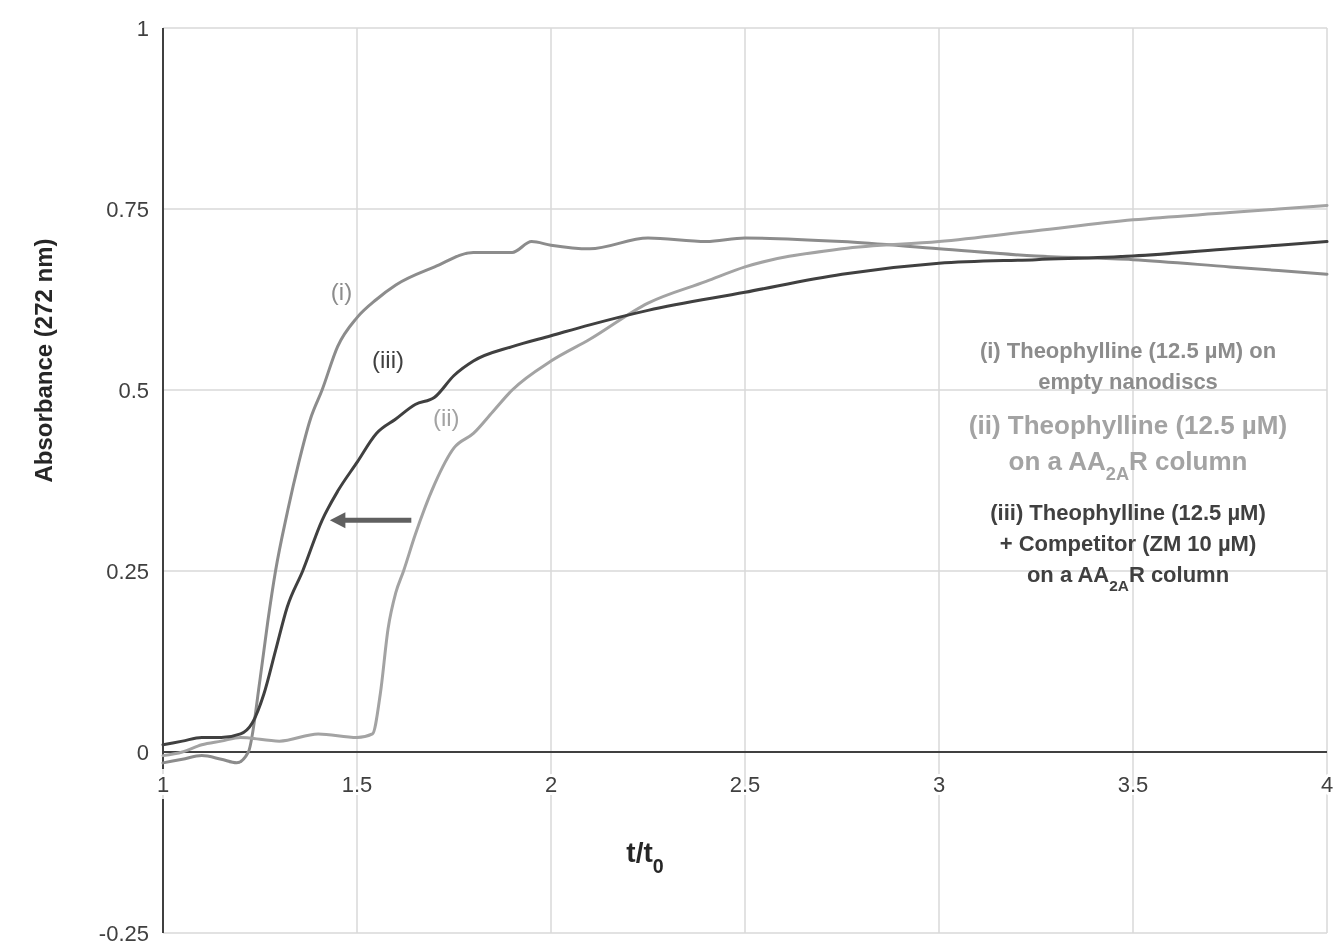  Describe the element at coordinates (1128, 447) in the screenshot. I see `text: (ii) Theophylline (12.5 µM) on a AA$_{2A}$R column` at that location.